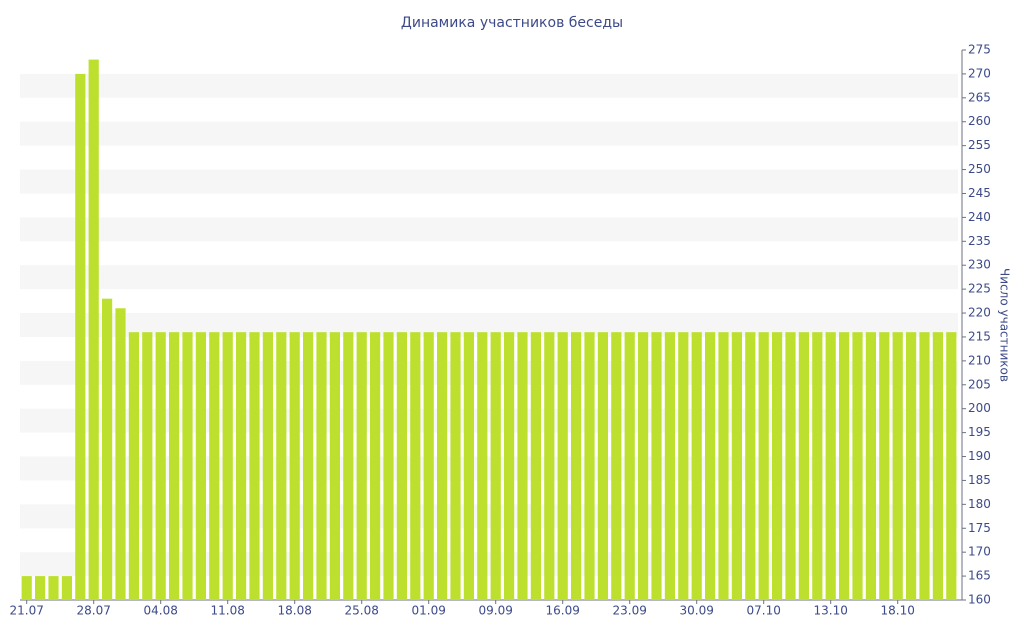  Describe the element at coordinates (979, 289) in the screenshot. I see `y-tick-label: 225` at that location.